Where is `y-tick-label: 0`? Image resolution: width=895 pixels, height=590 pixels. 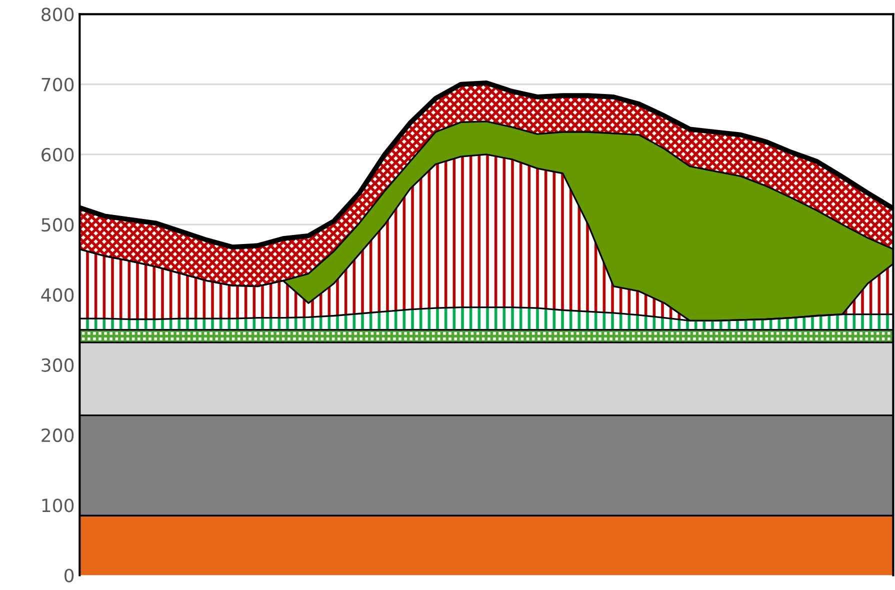
y-tick-label: 0 is located at coordinates (69, 575).